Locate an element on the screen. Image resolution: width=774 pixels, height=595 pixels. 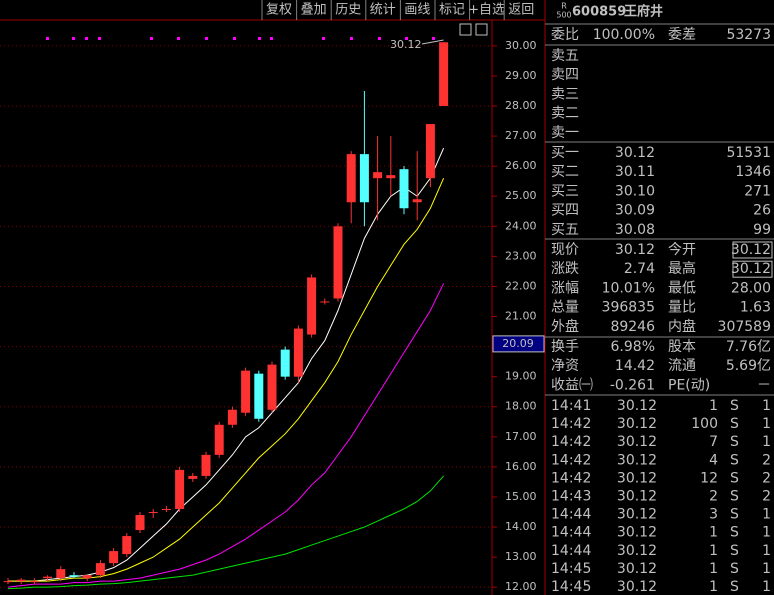
stat-value: 1.63 is located at coordinates (755, 308).